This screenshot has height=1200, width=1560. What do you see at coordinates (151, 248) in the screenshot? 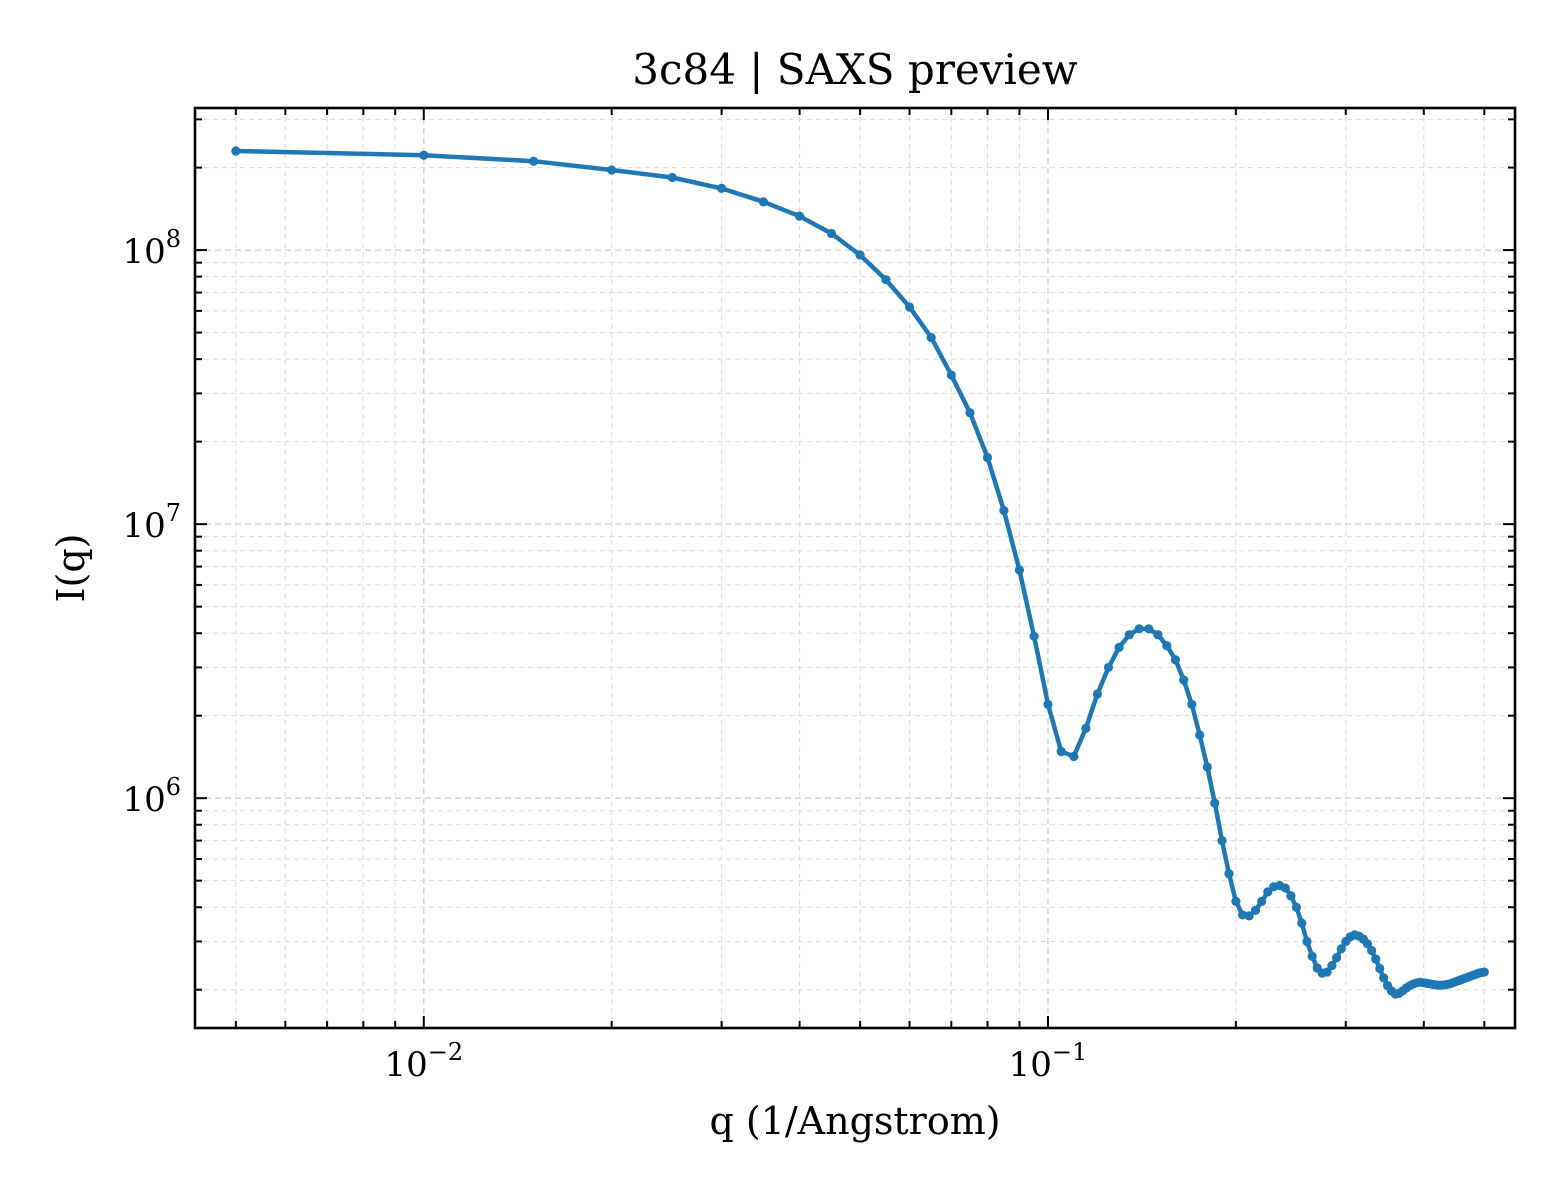
I see `y-tick-label: 10⁸` at bounding box center [151, 248].